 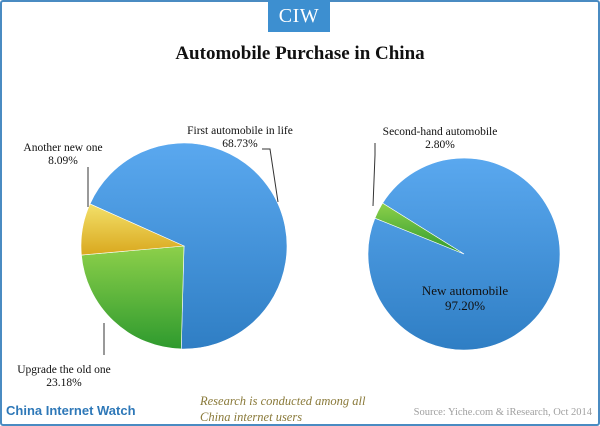 I want to click on slice-value-upgrade: 23.18%, so click(x=64, y=383).